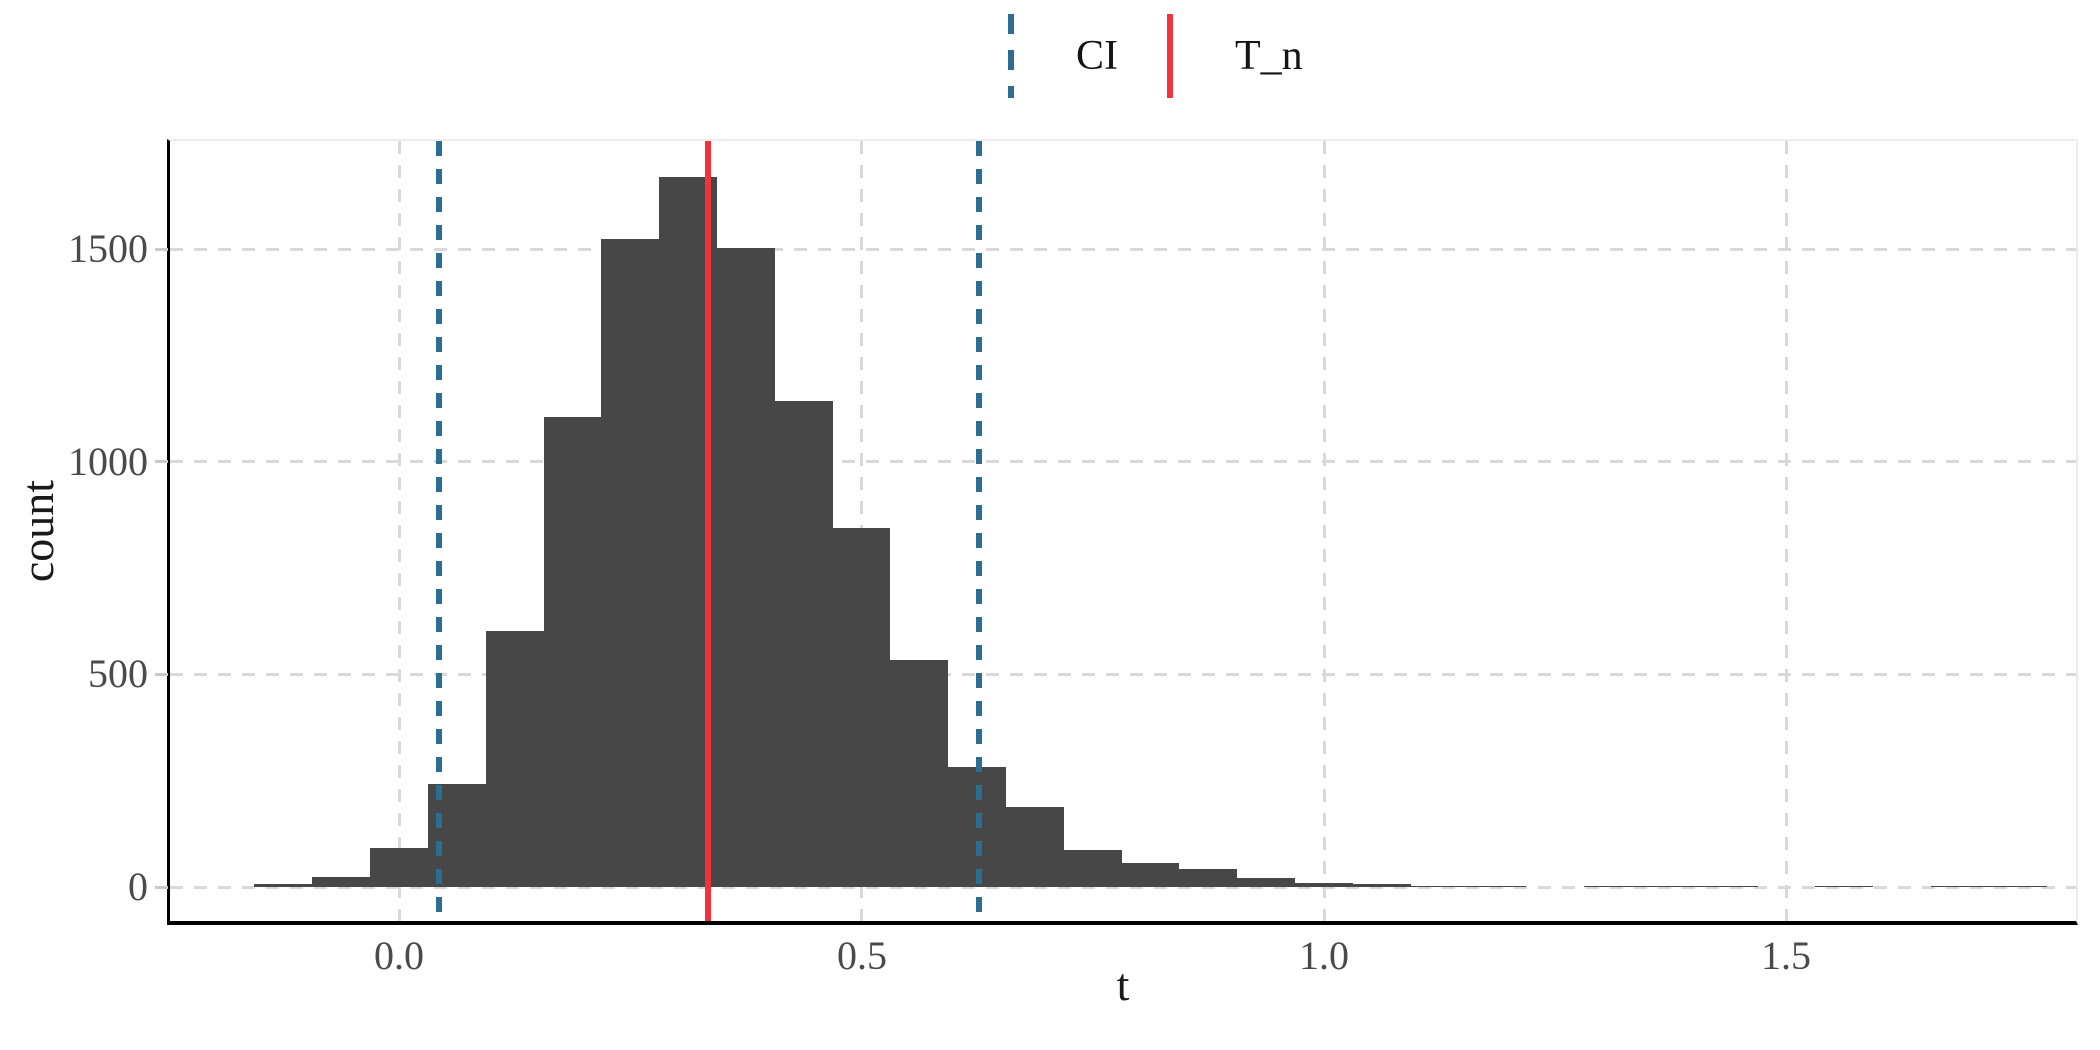 The image size is (2100, 1050). What do you see at coordinates (862, 955) in the screenshot?
I see `x-tick-label: 0.5` at bounding box center [862, 955].